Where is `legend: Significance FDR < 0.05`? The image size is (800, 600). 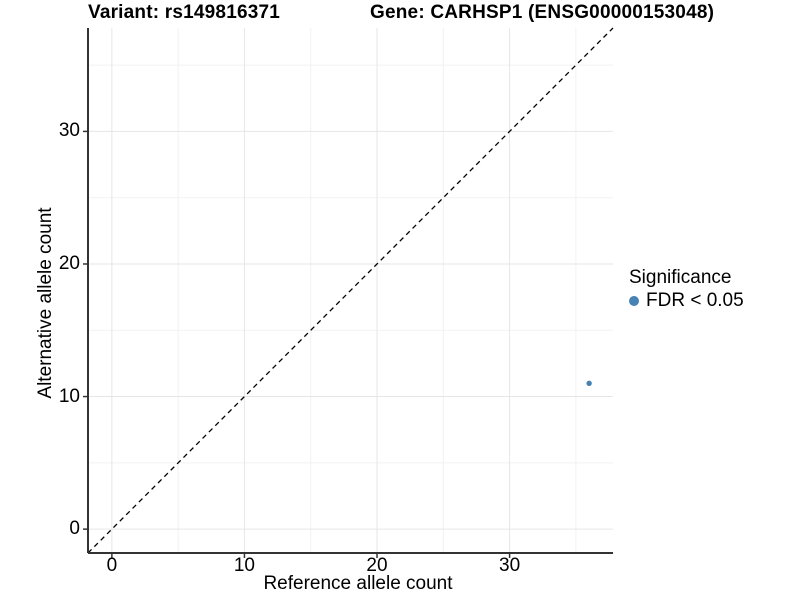
legend: Significance FDR < 0.05 is located at coordinates (686, 289).